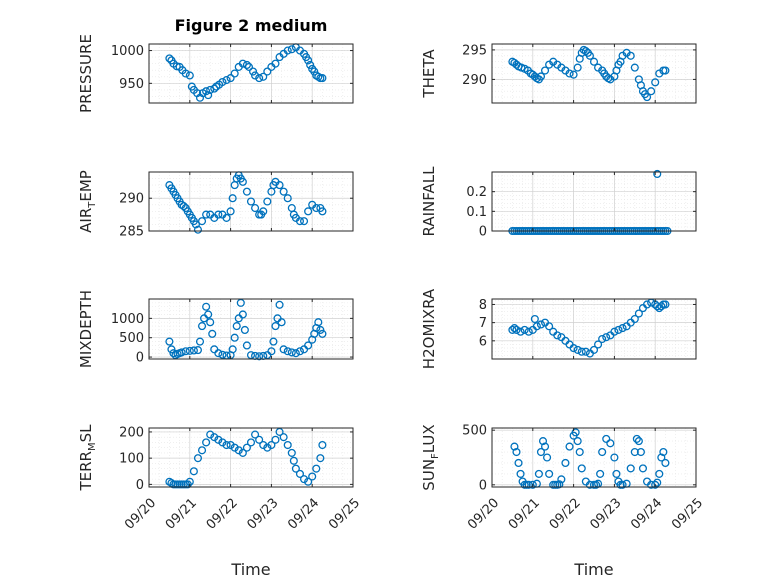 Image resolution: width=778 pixels, height=583 pixels. Describe the element at coordinates (251, 25) in the screenshot. I see `figure-title: Figure 2 medium` at that location.